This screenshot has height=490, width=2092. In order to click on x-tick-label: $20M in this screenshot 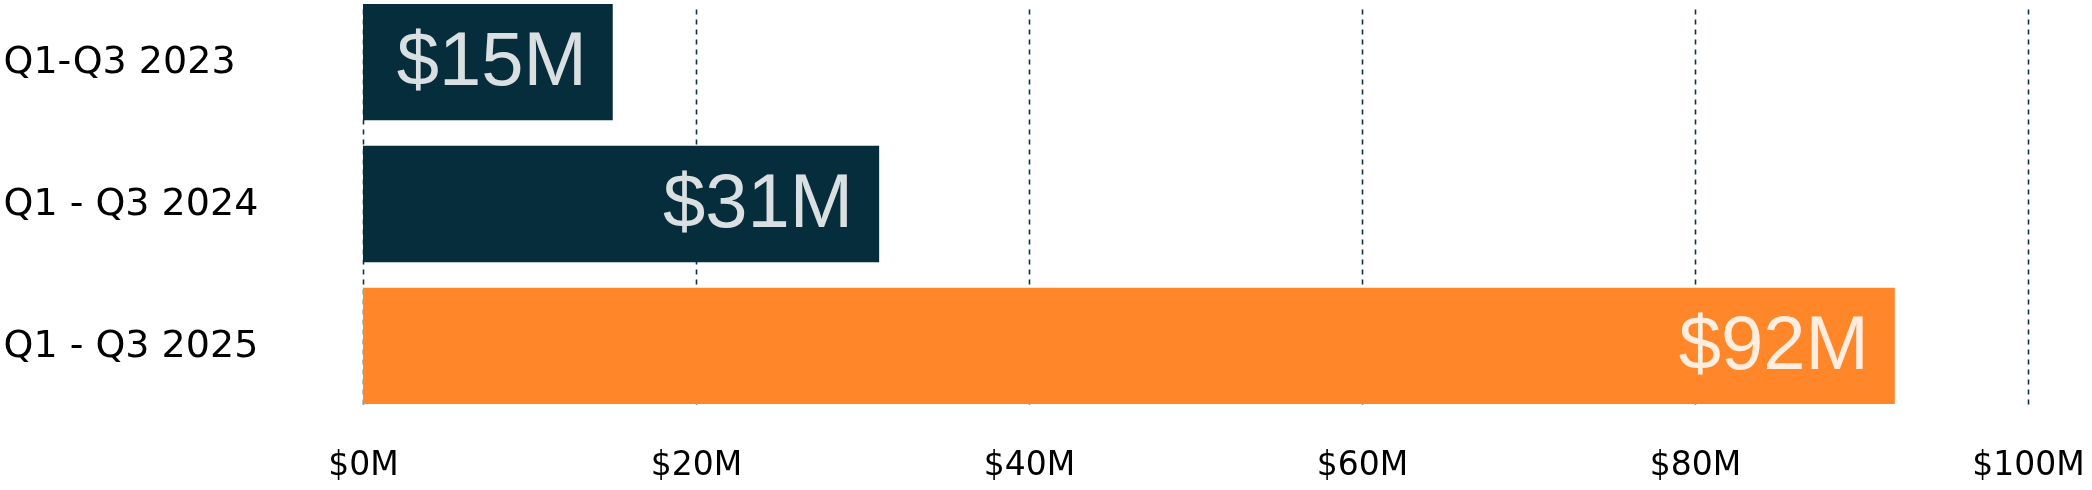, I will do `click(696, 463)`.